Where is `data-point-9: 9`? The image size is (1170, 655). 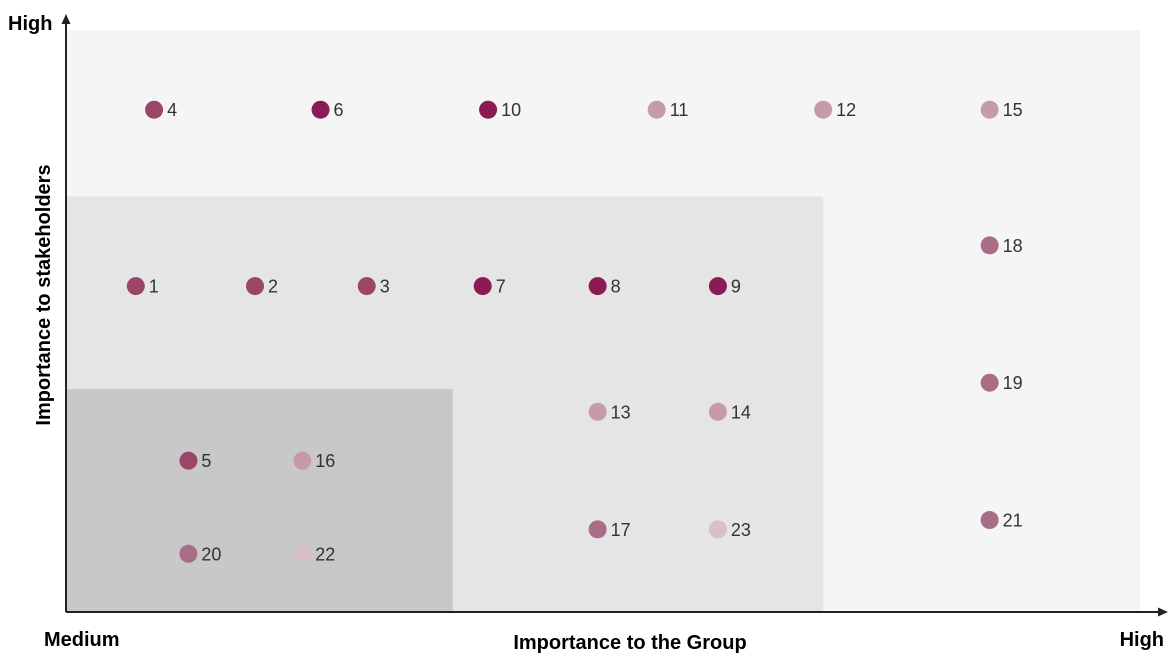
data-point-9: 9 is located at coordinates (724, 287).